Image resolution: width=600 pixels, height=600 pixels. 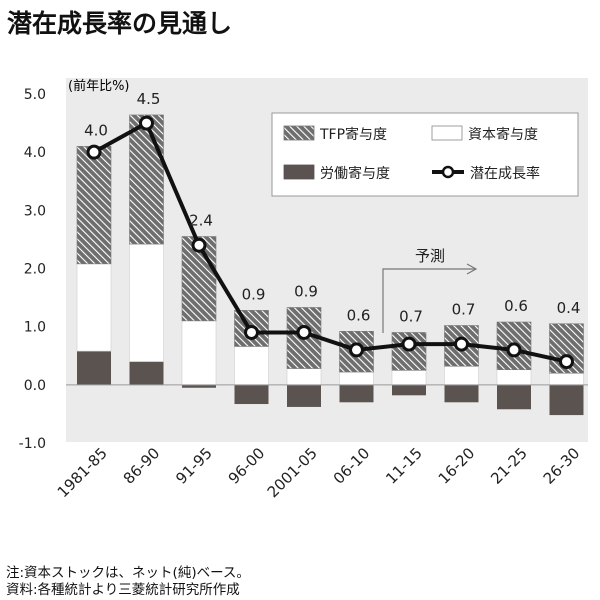 I want to click on x-tick-label: 1981-85, so click(x=82, y=472).